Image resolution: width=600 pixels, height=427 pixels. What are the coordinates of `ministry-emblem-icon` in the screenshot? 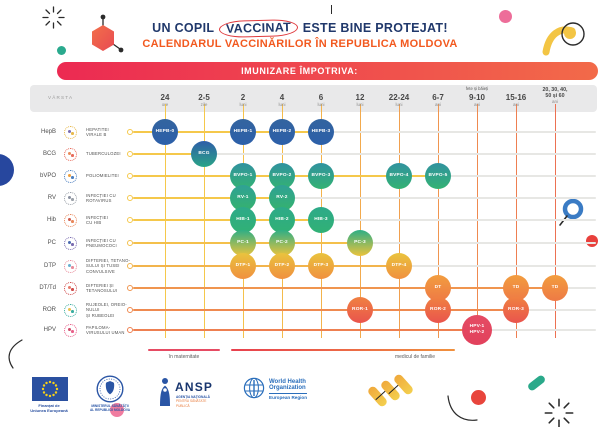 It's located at (110, 389).